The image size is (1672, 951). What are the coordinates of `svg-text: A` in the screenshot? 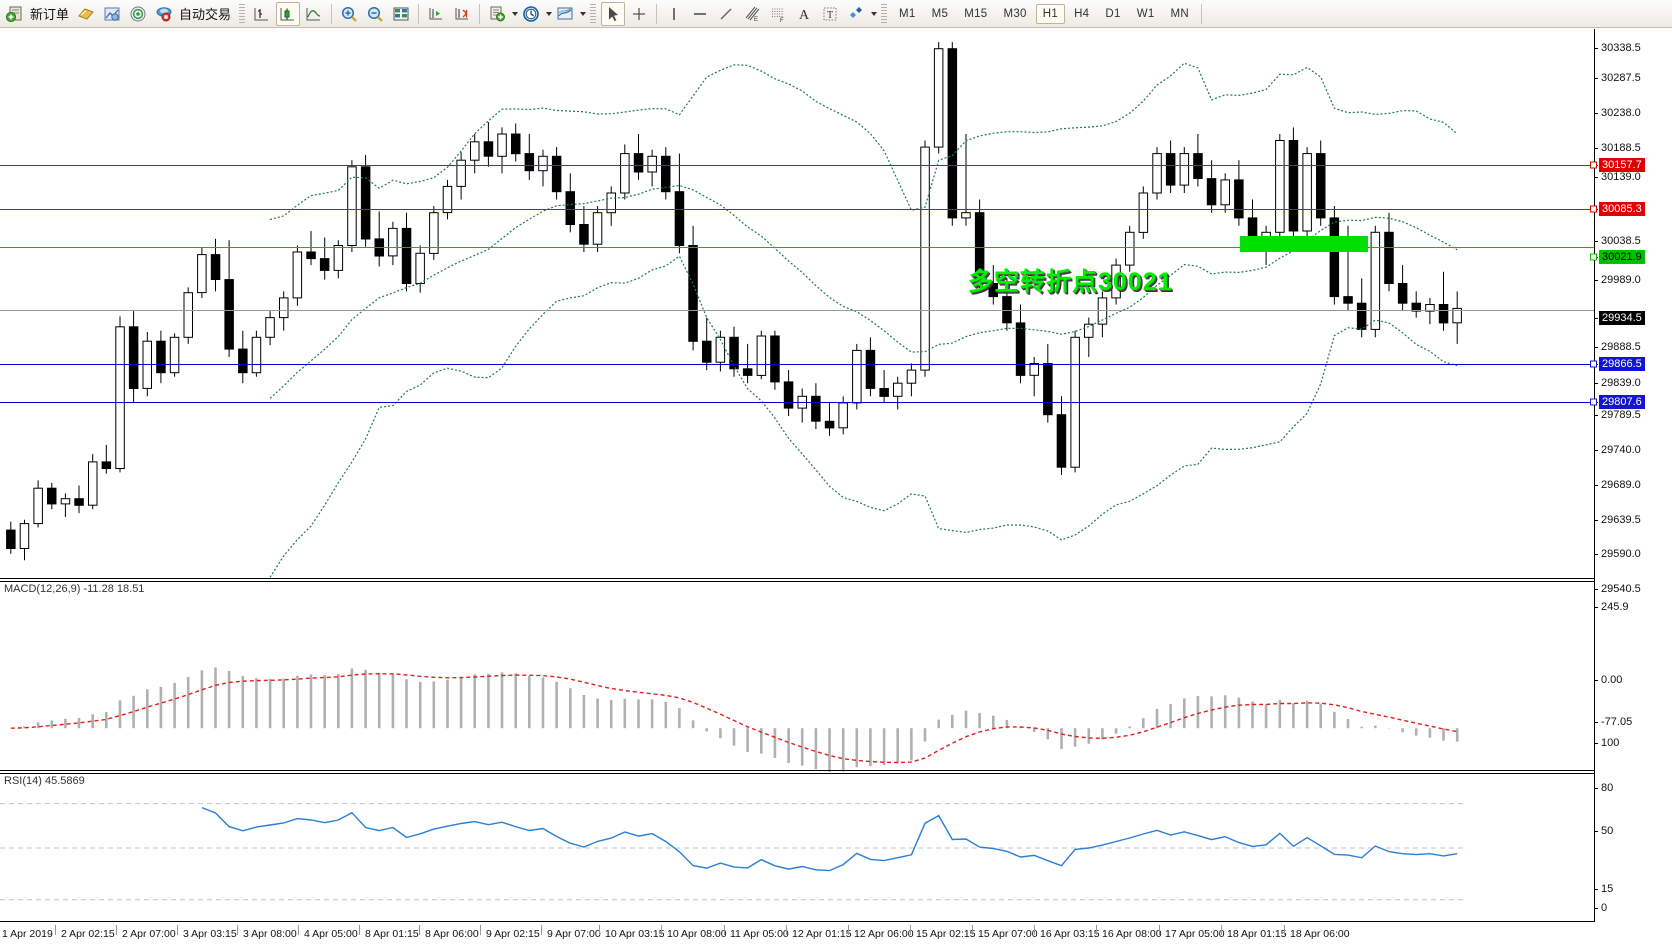 It's located at (804, 15).